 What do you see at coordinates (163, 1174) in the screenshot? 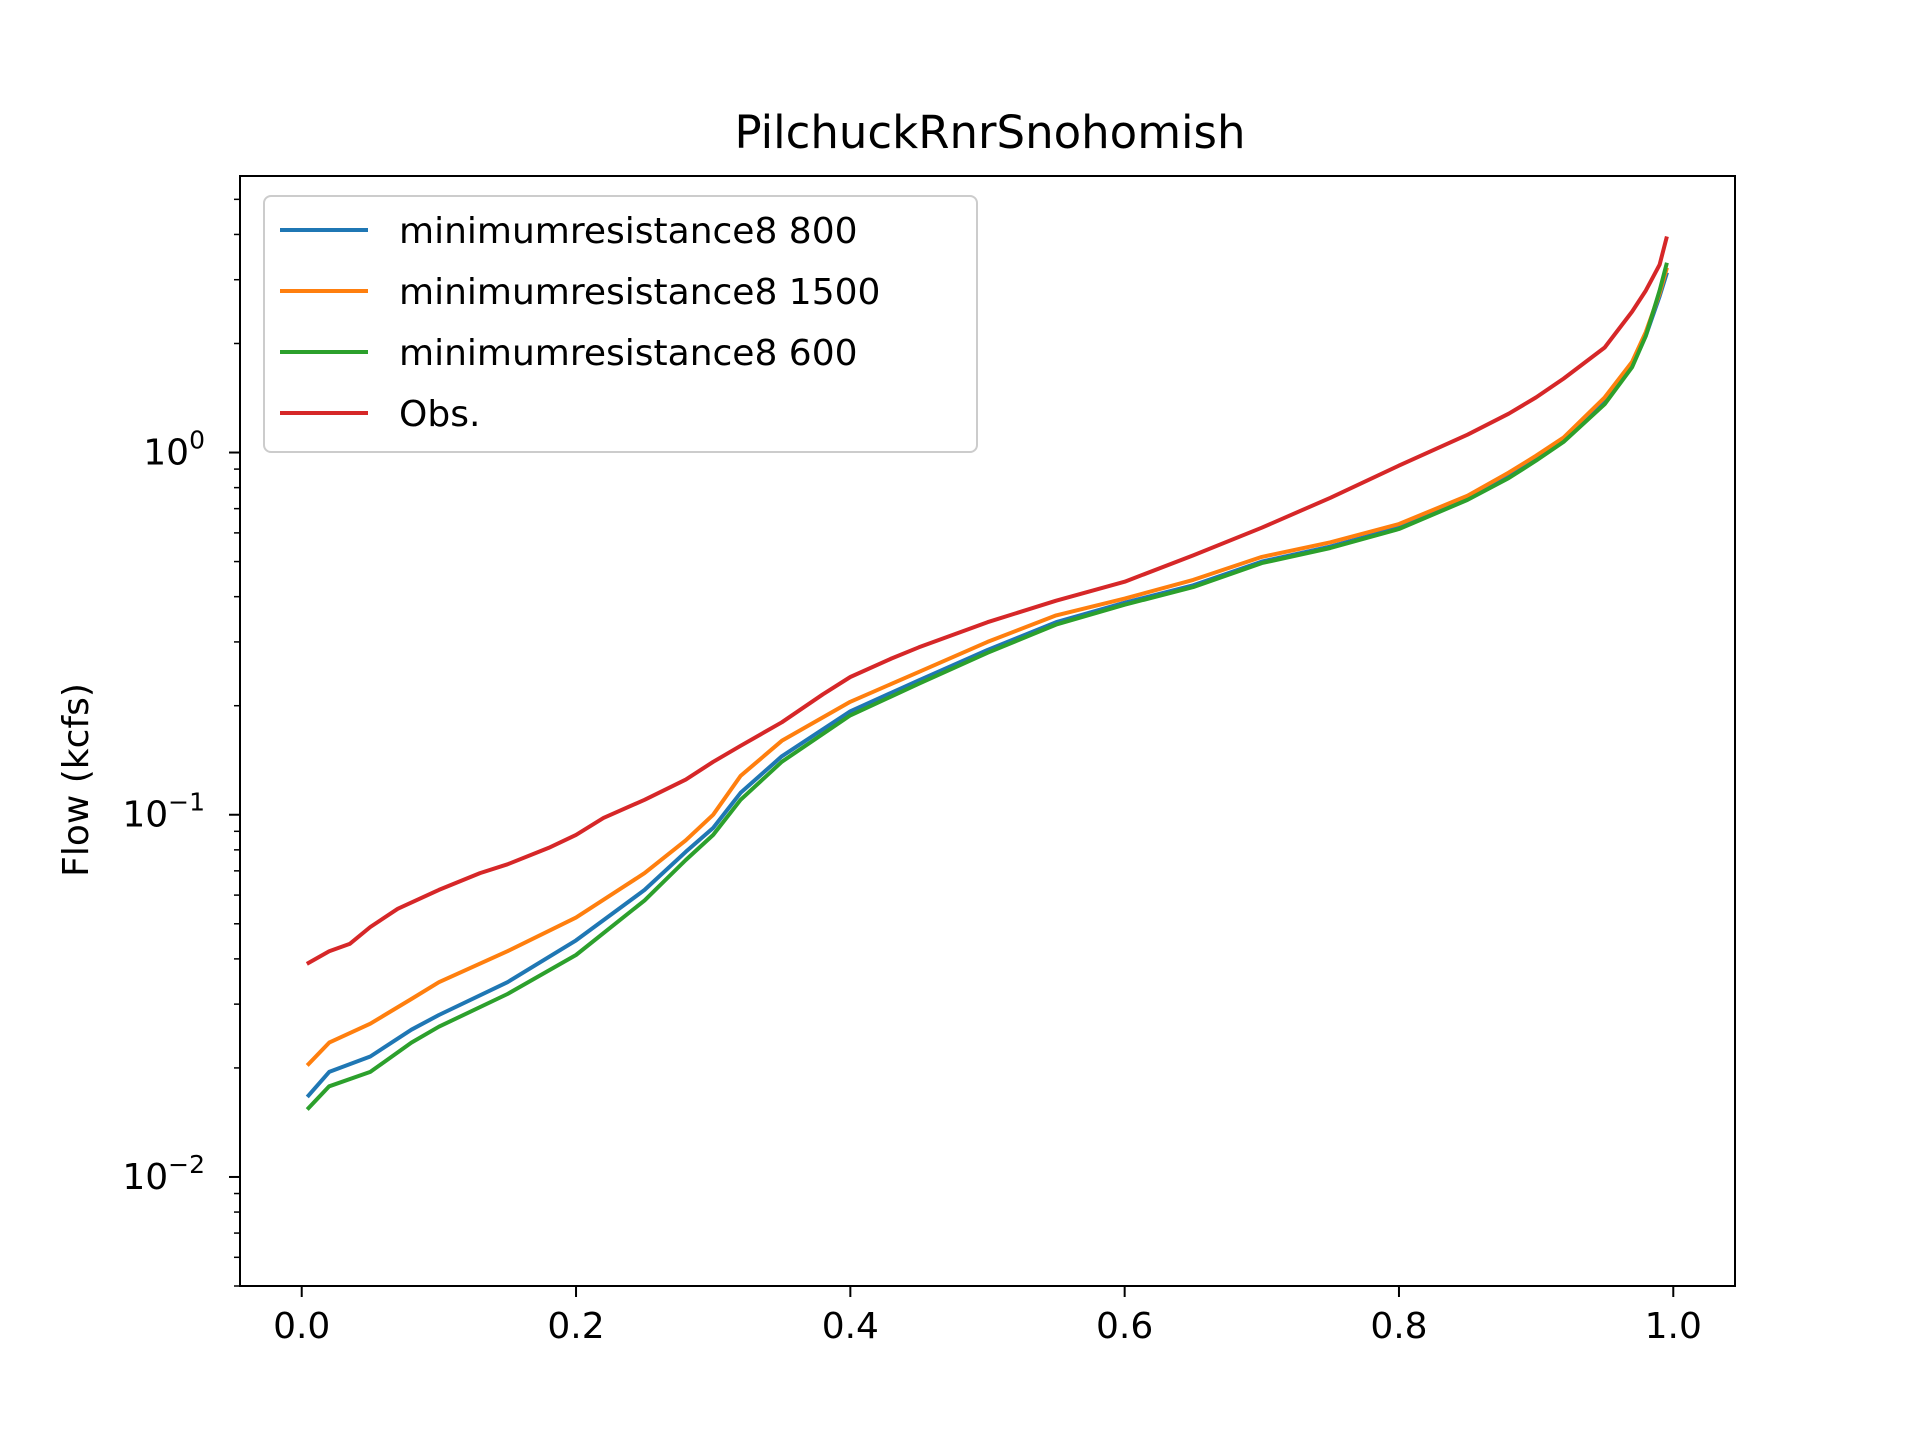
I see `y-tick-label: 10⁻²` at bounding box center [163, 1174].